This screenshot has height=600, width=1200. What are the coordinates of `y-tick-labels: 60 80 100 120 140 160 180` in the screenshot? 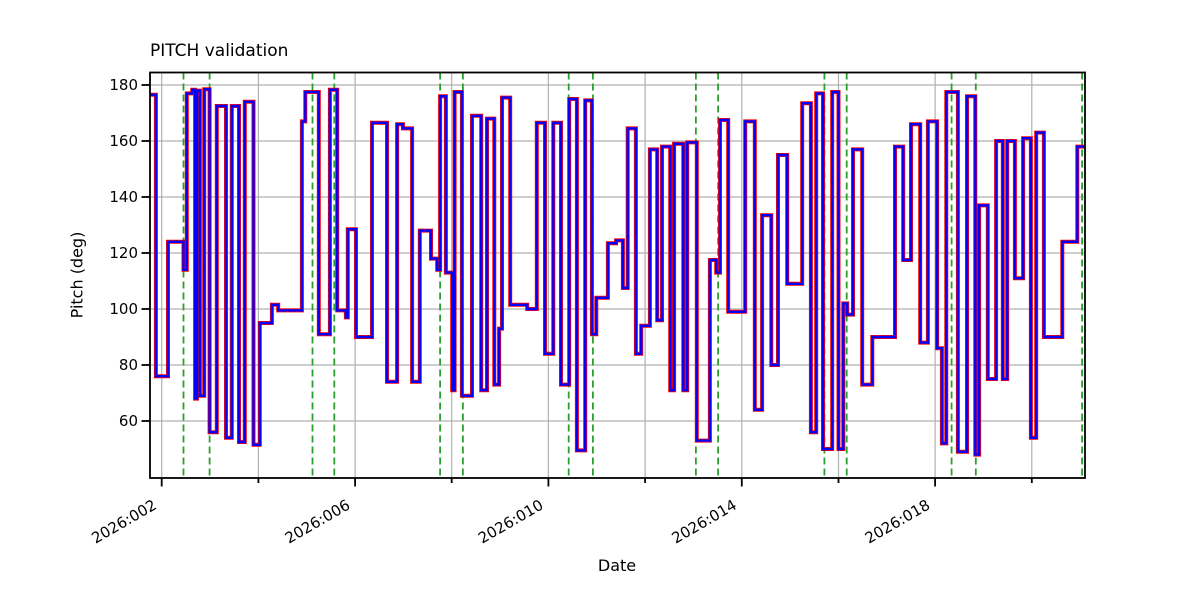 It's located at (123, 253).